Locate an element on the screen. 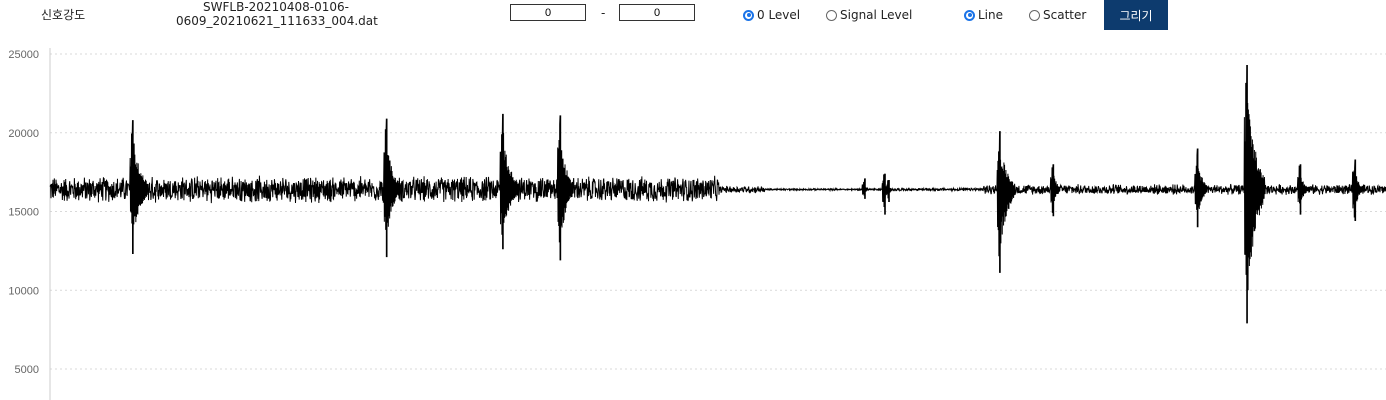 The height and width of the screenshot is (400, 1386). y-tick-label: 20000 is located at coordinates (23, 134).